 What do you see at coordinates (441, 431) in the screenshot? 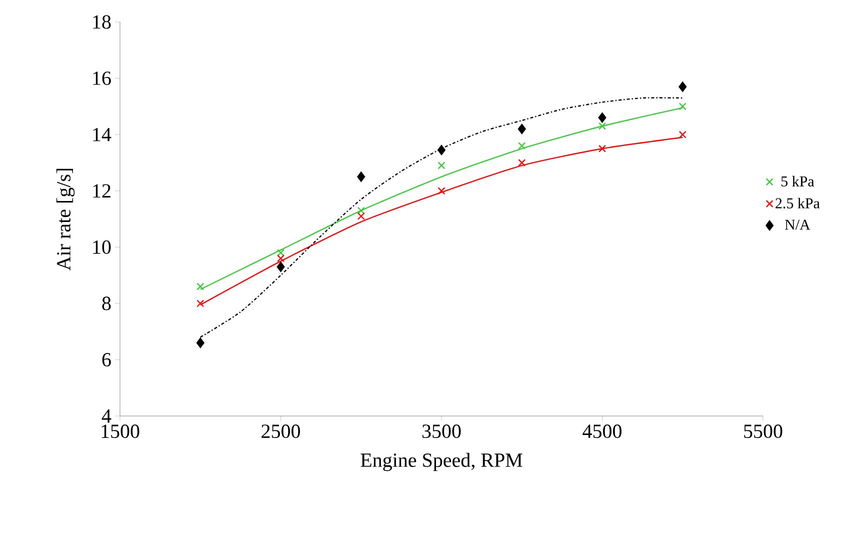
I see `x-tick-label: 3500` at bounding box center [441, 431].